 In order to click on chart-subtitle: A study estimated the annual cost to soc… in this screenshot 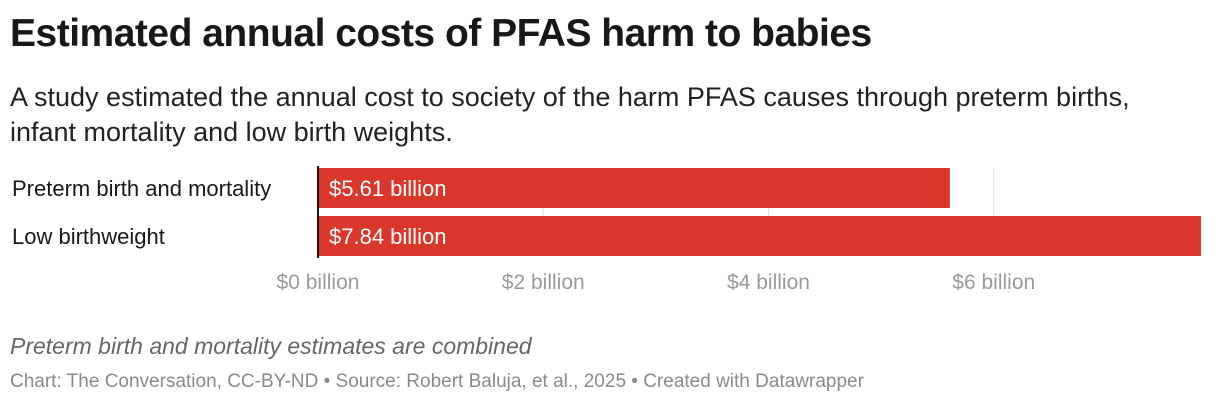, I will do `click(570, 114)`.